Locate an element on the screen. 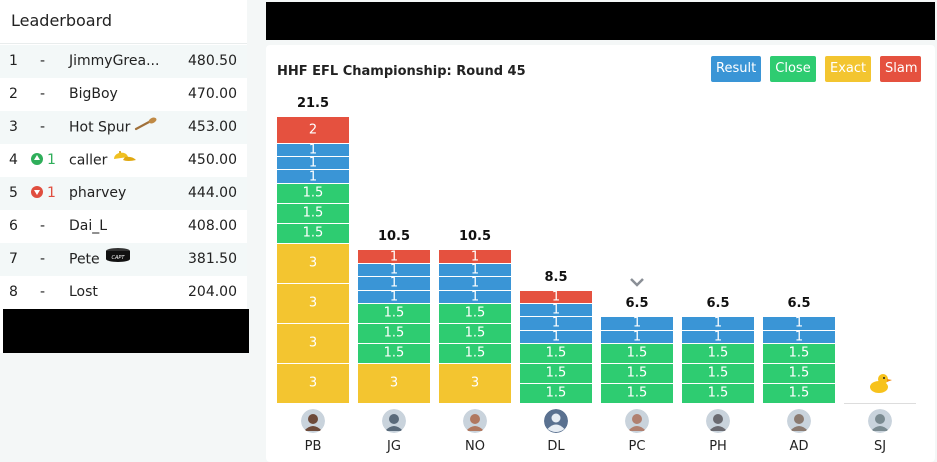 The image size is (937, 462). empty-bar is located at coordinates (880, 403).